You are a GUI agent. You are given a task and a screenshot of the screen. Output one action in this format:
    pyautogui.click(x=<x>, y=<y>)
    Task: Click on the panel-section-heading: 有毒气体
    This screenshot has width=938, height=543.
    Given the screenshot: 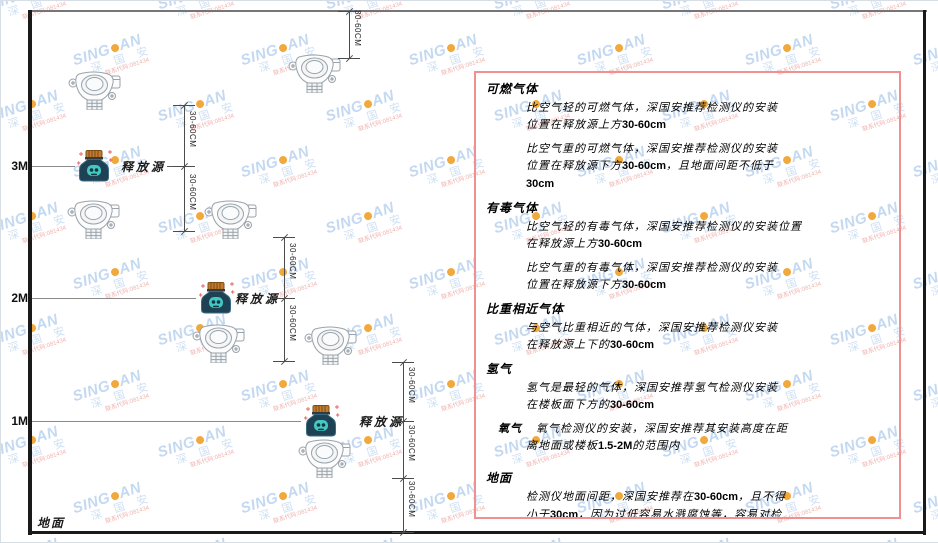 What is the action you would take?
    pyautogui.click(x=512, y=208)
    